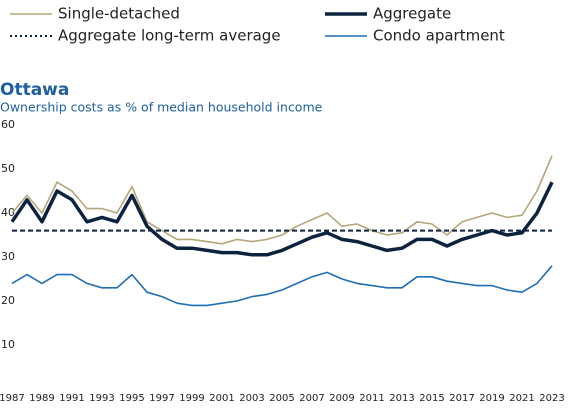 The width and height of the screenshot is (571, 408). I want to click on chart-title: Ottawa, so click(34, 90).